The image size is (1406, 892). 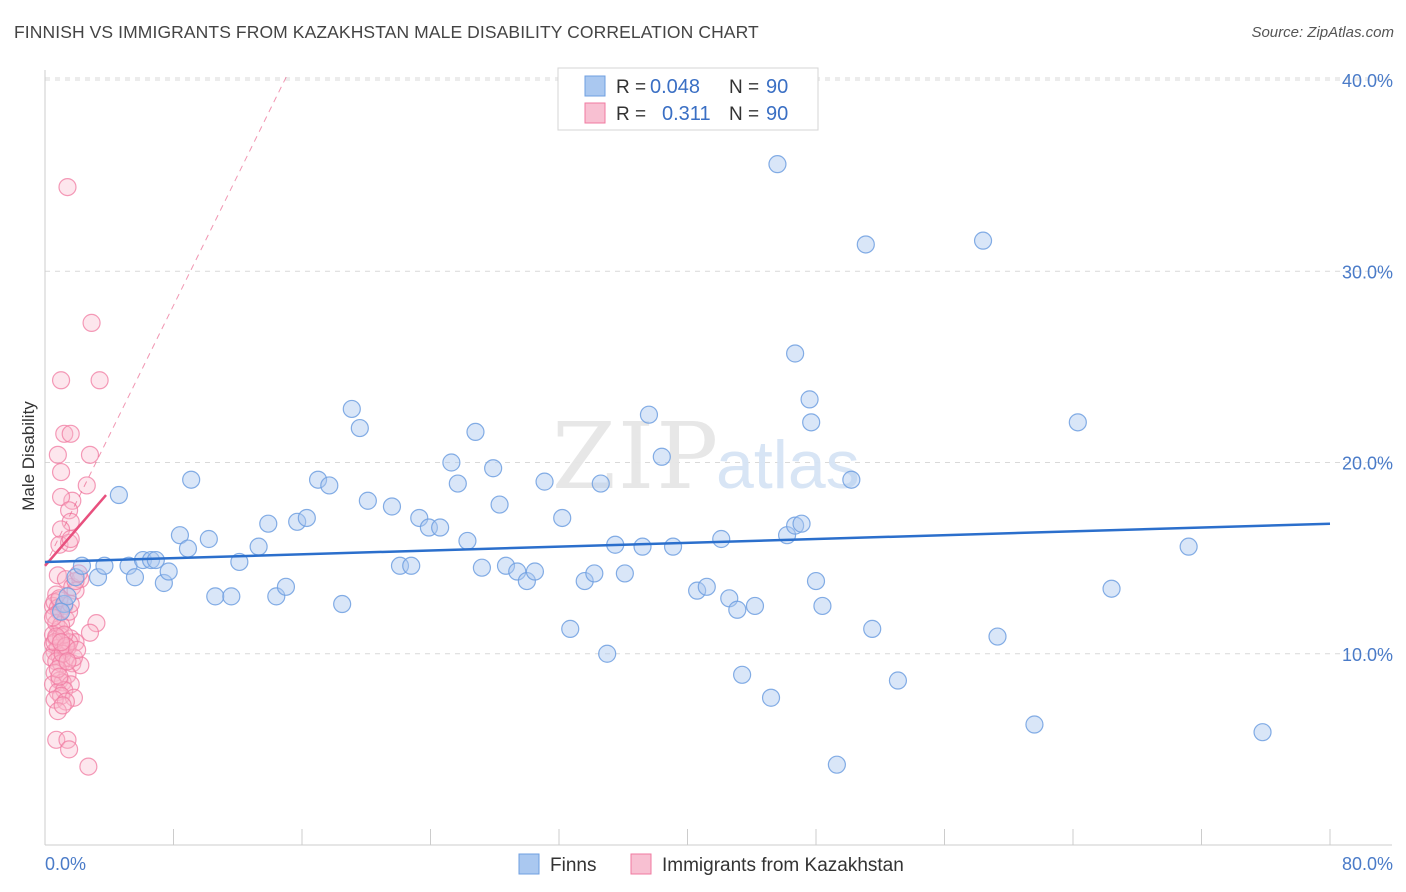 What do you see at coordinates (783, 865) in the screenshot?
I see `bottom-legend-label-kazakhstan: Immigrants from Kazakhstan` at bounding box center [783, 865].